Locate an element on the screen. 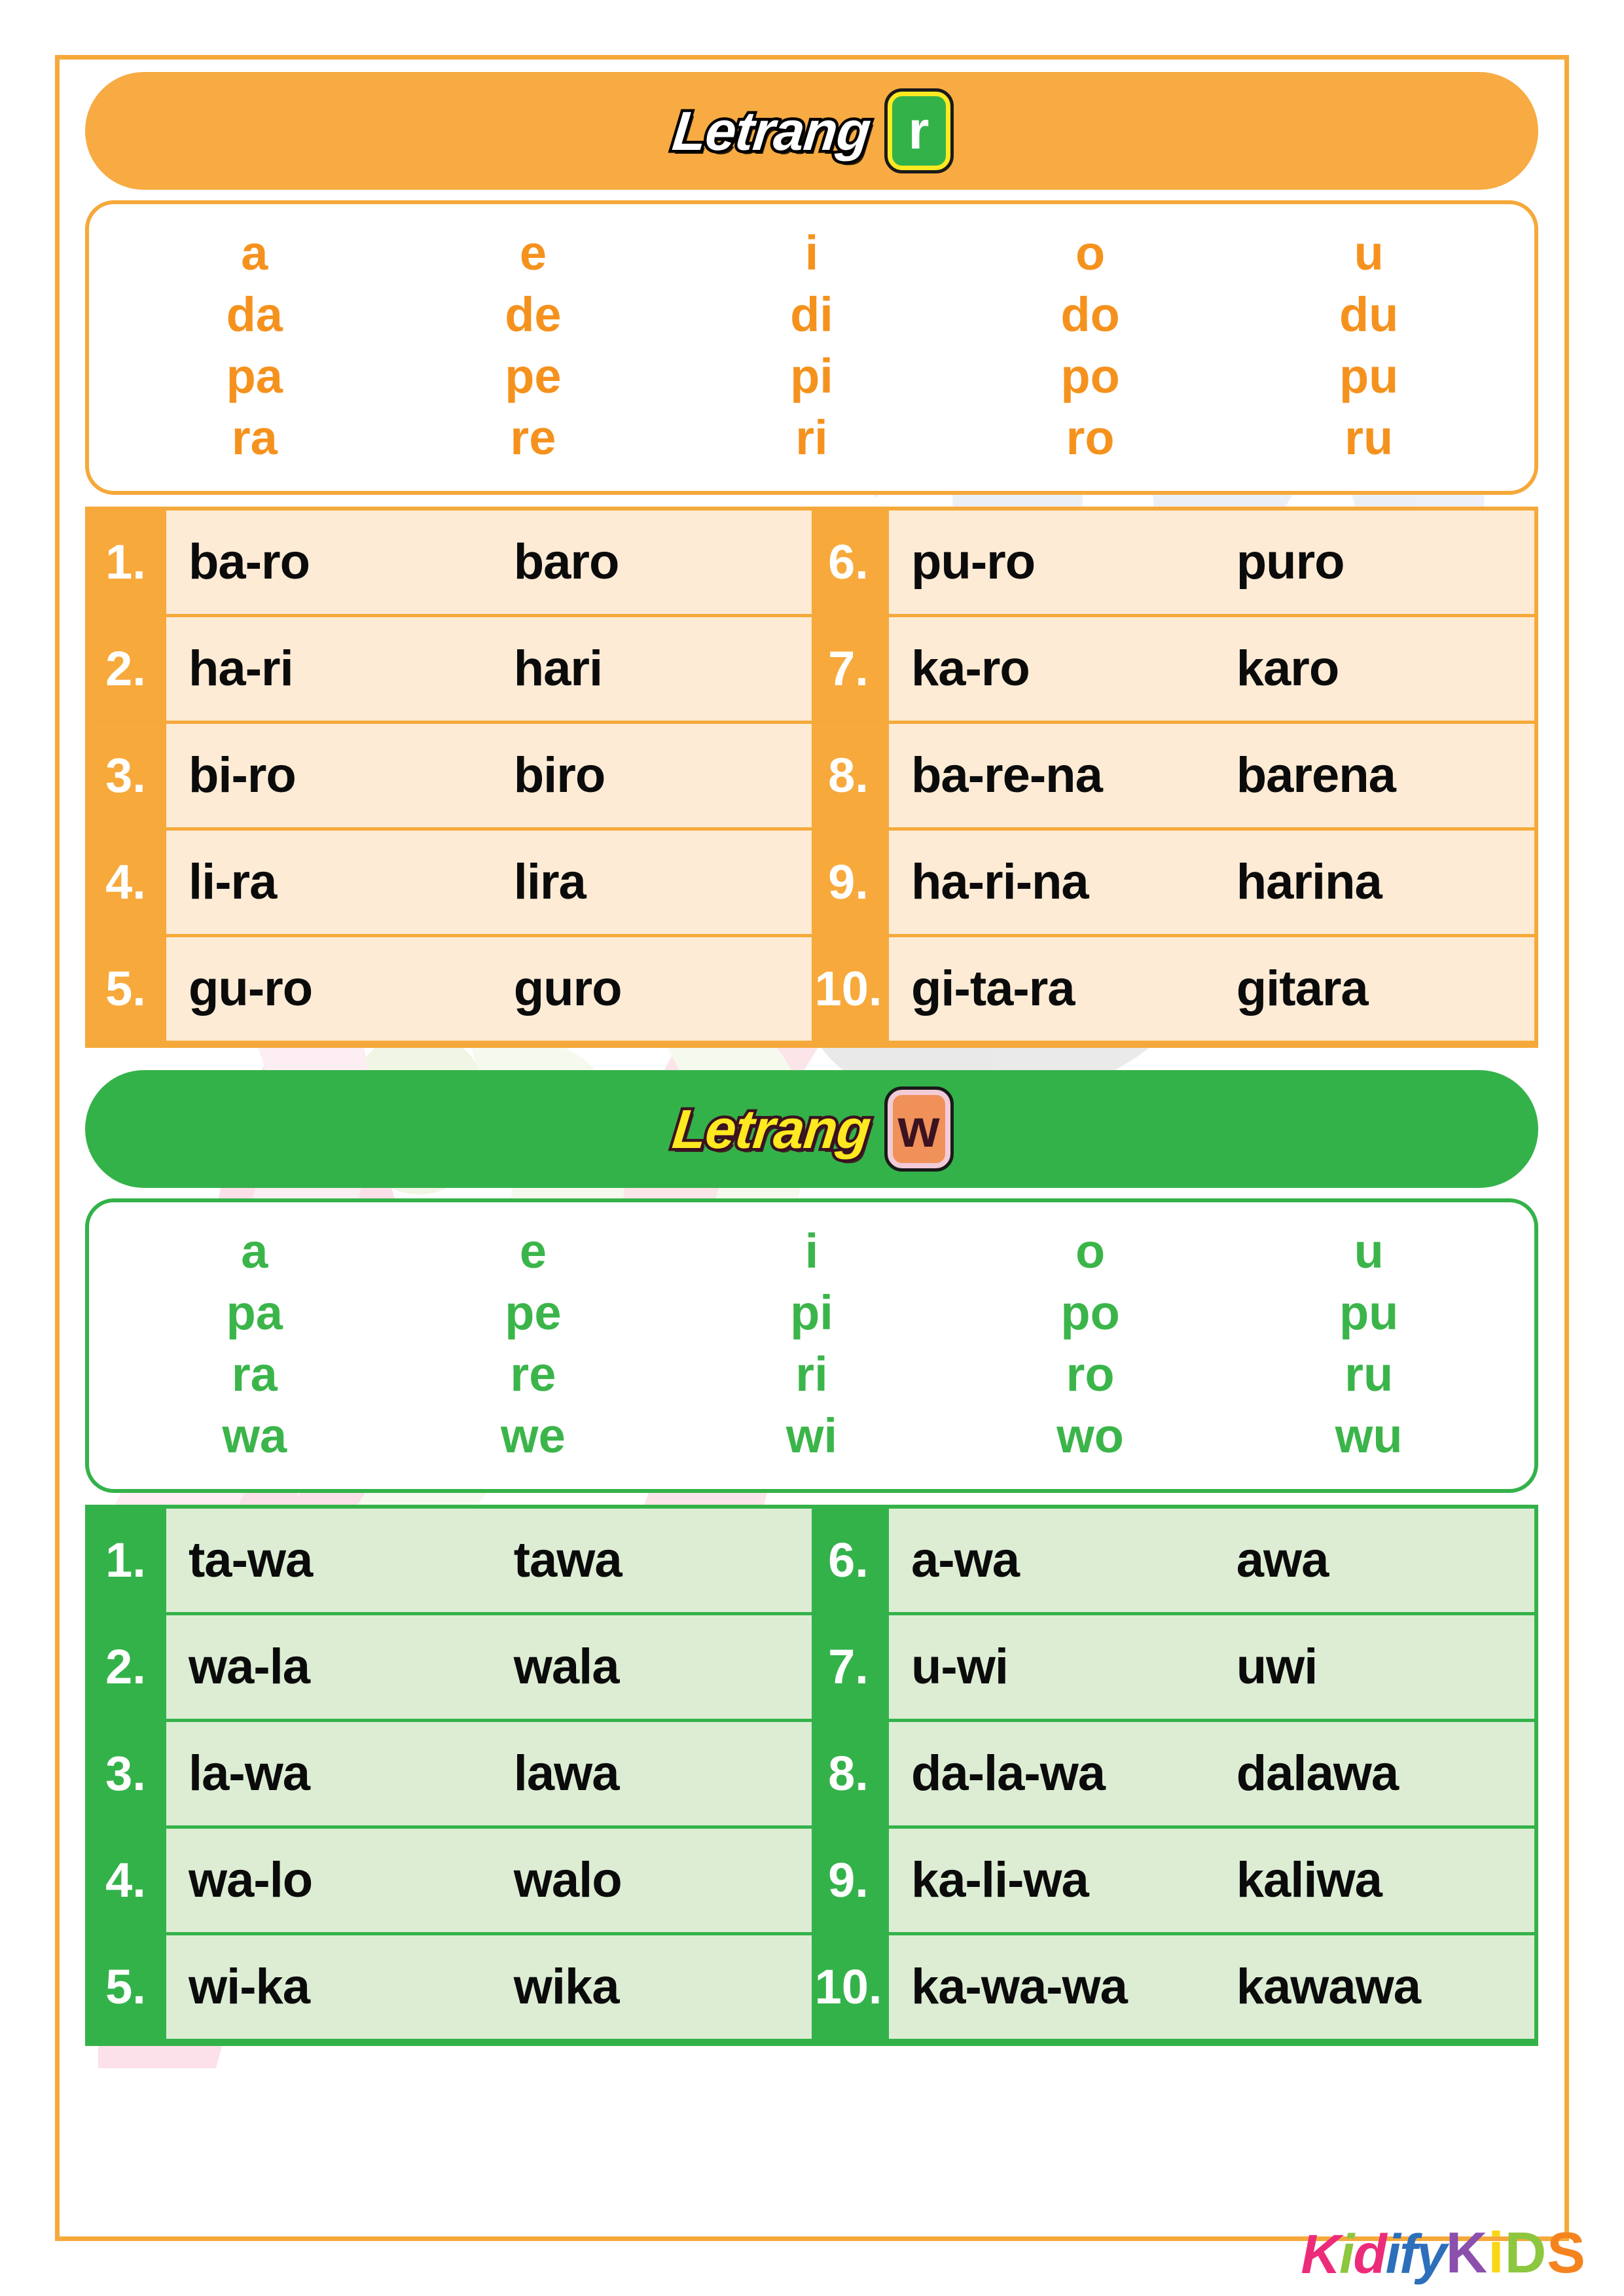  row-number: 5. is located at coordinates (127, 1987).